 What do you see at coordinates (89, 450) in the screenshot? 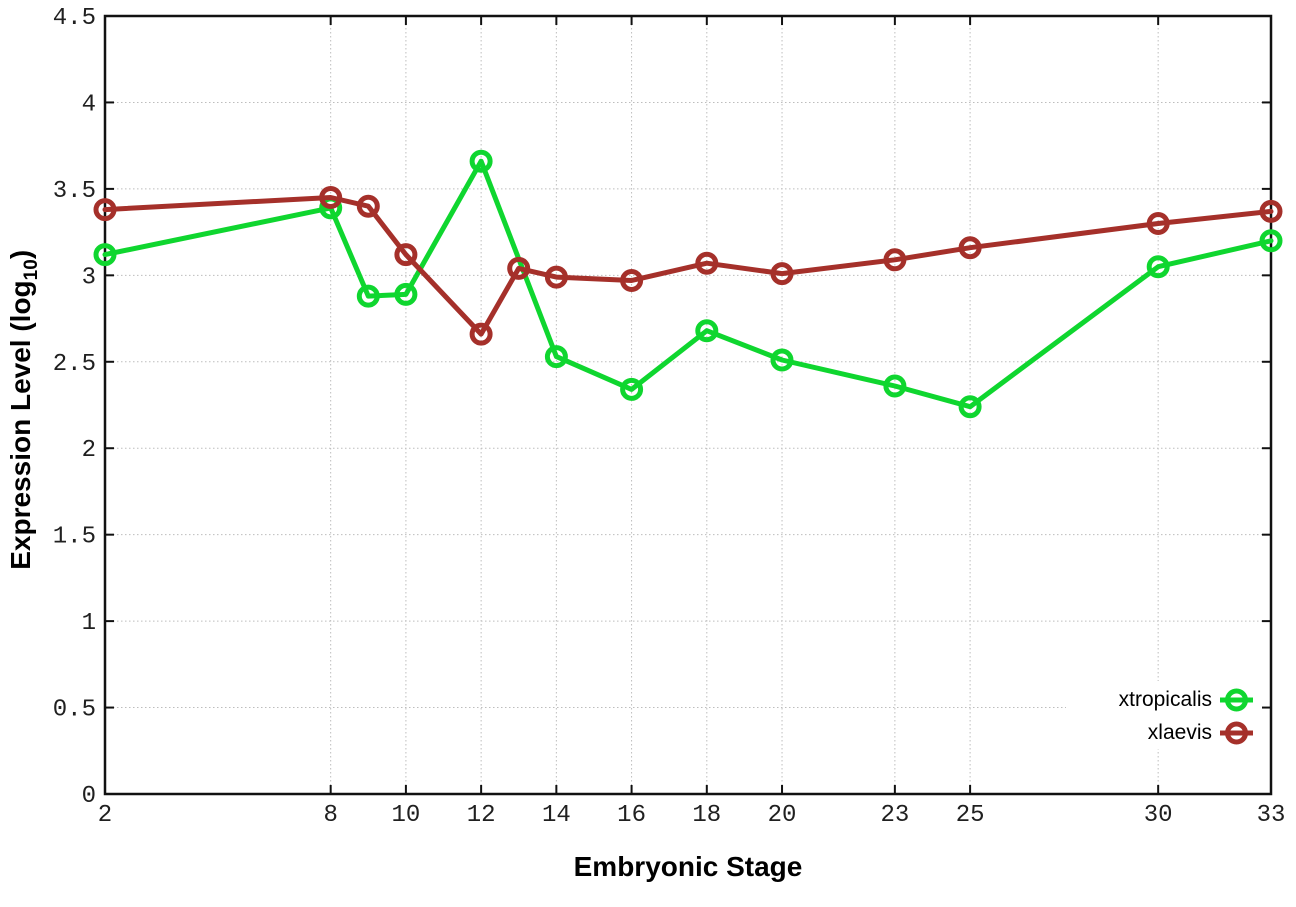
I see `y-tick-label: 2` at bounding box center [89, 450].